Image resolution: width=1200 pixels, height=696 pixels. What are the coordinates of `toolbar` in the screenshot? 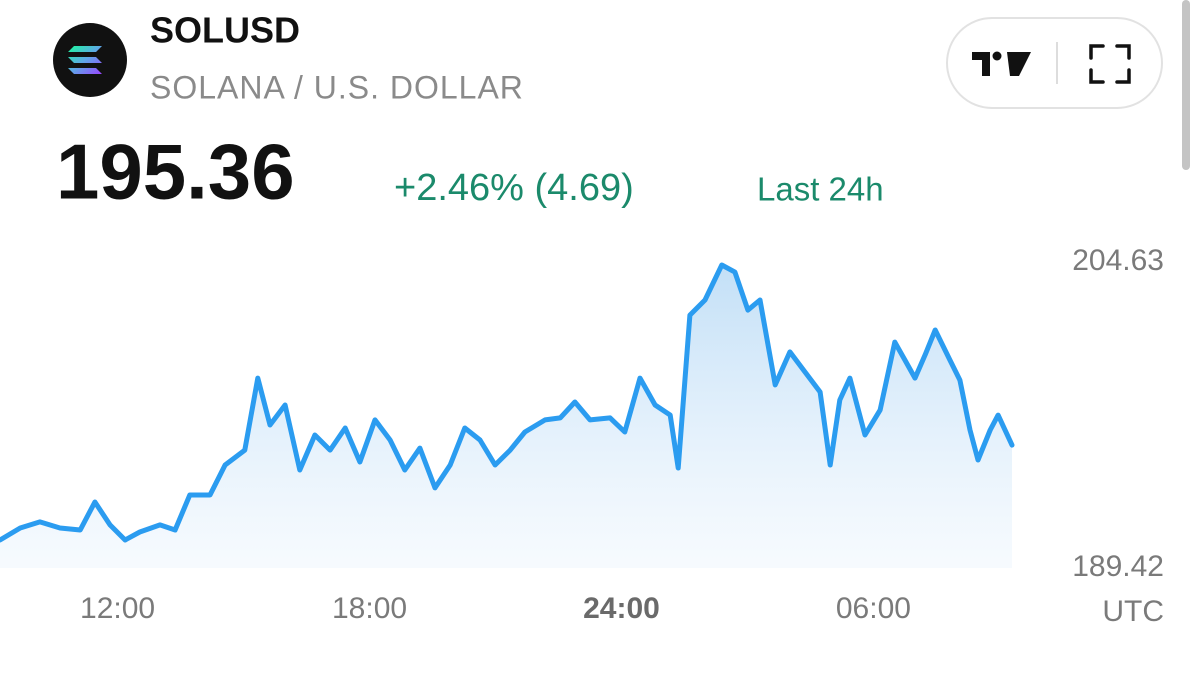 It's located at (1054, 63).